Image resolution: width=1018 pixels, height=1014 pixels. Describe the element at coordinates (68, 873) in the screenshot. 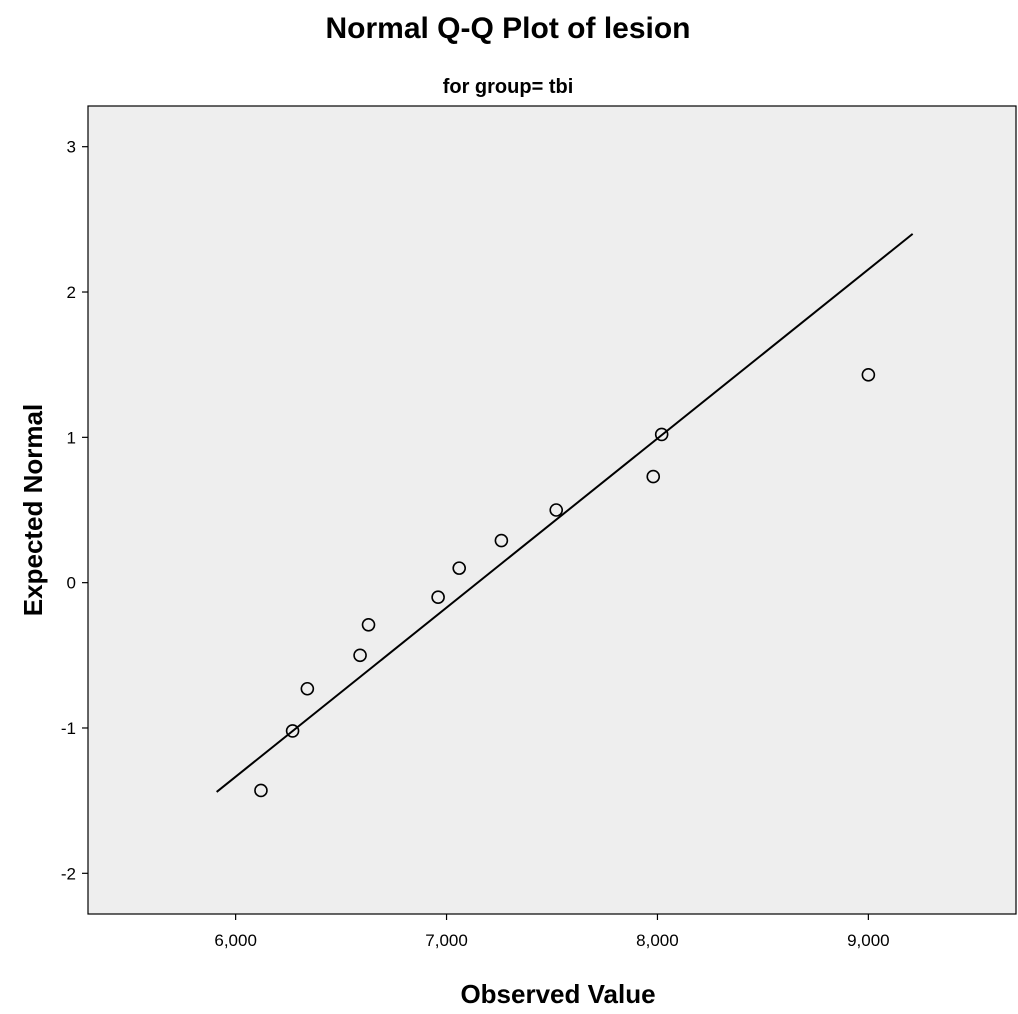

I see `y-tick-label: -2` at that location.